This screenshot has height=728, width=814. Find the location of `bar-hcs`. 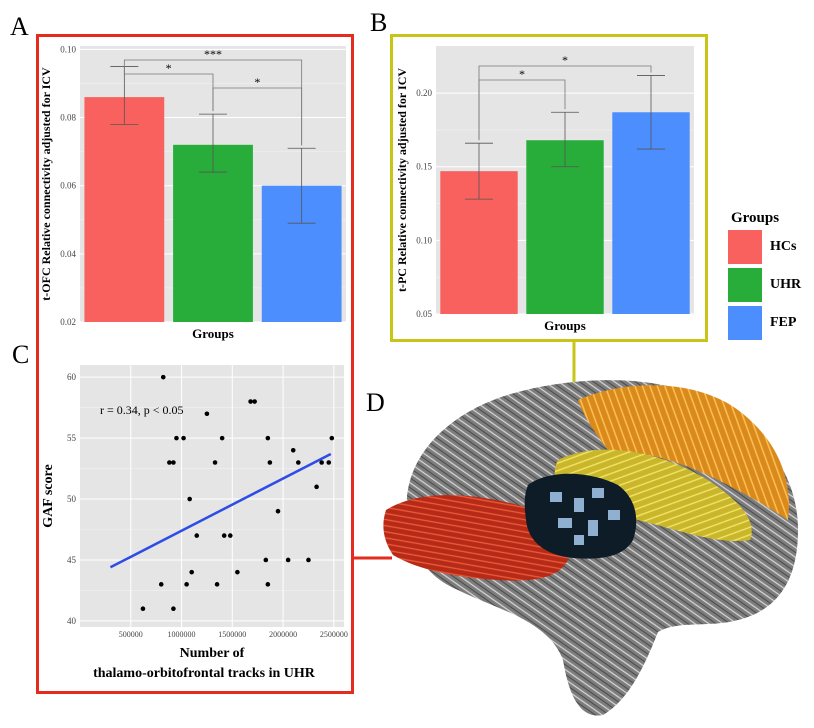

bar-hcs is located at coordinates (124, 209).